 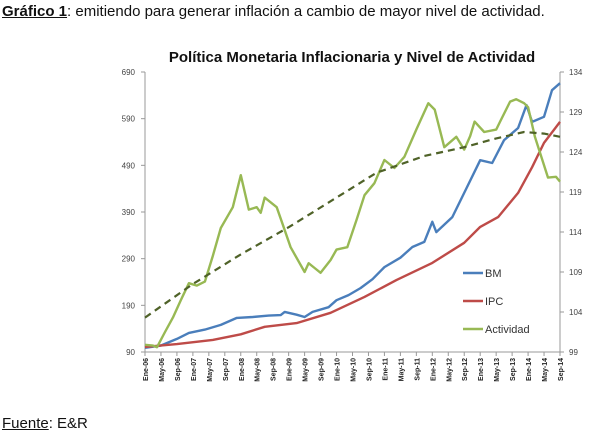 What do you see at coordinates (178, 369) in the screenshot?
I see `x-tick-label: Sep-06` at bounding box center [178, 369].